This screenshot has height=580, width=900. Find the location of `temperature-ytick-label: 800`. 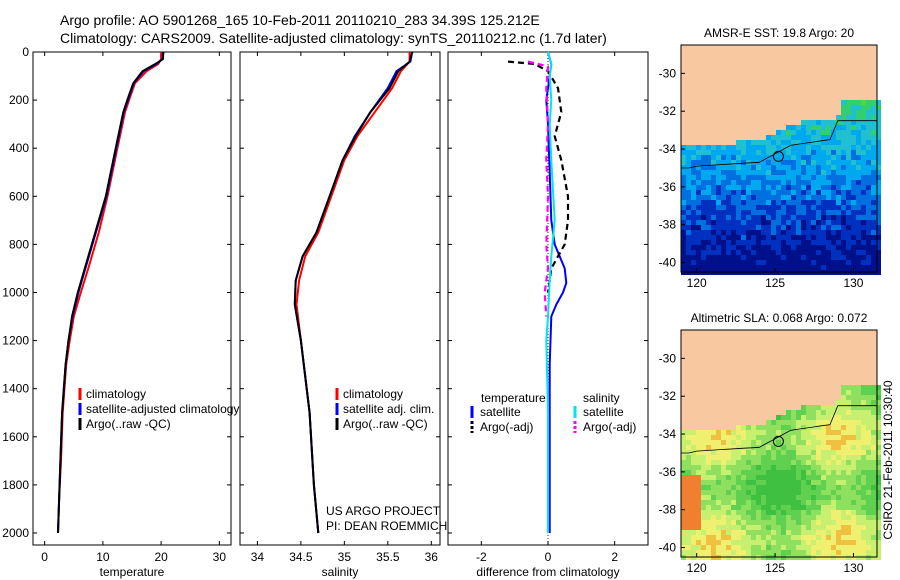

temperature-ytick-label: 800 is located at coordinates (19, 244).